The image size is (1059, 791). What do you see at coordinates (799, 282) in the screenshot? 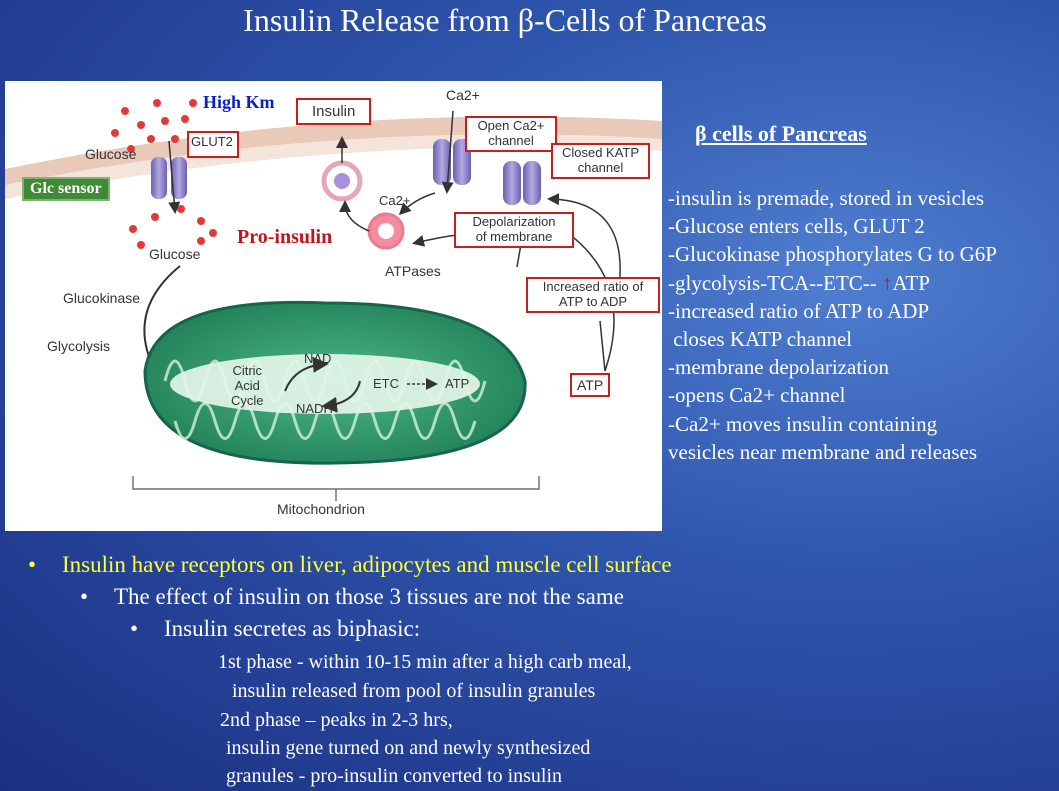
I see `list-item: -glycolysis-TCA--ETC-- ↑ATP` at bounding box center [799, 282].